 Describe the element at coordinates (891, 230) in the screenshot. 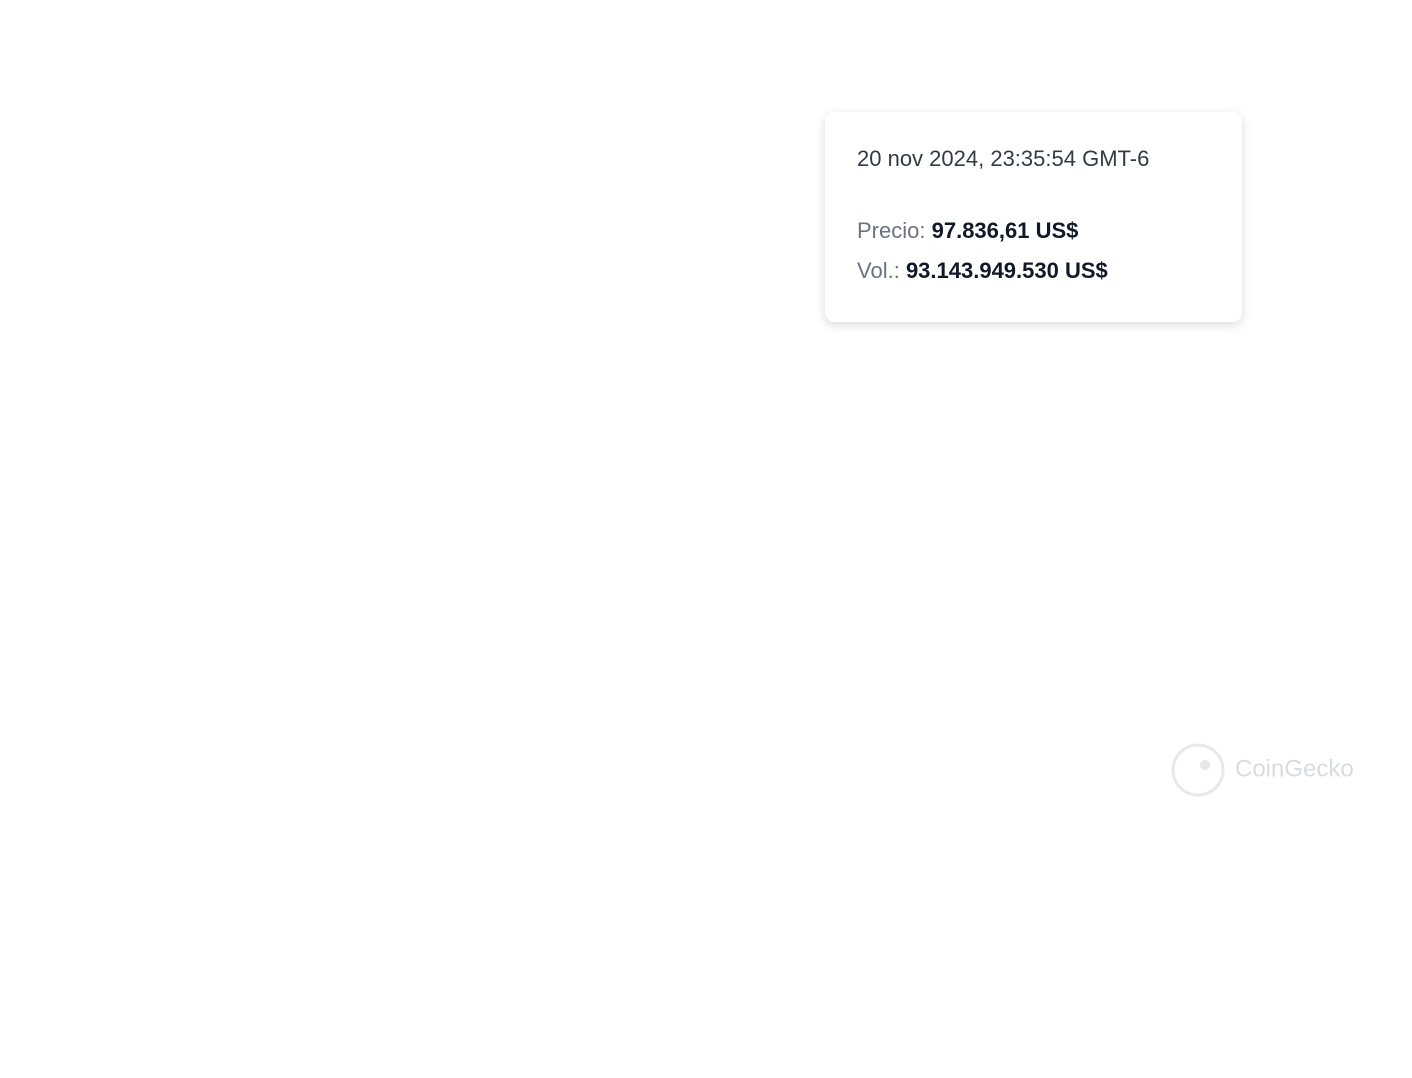

I see `tooltip-price-label: Precio:` at that location.